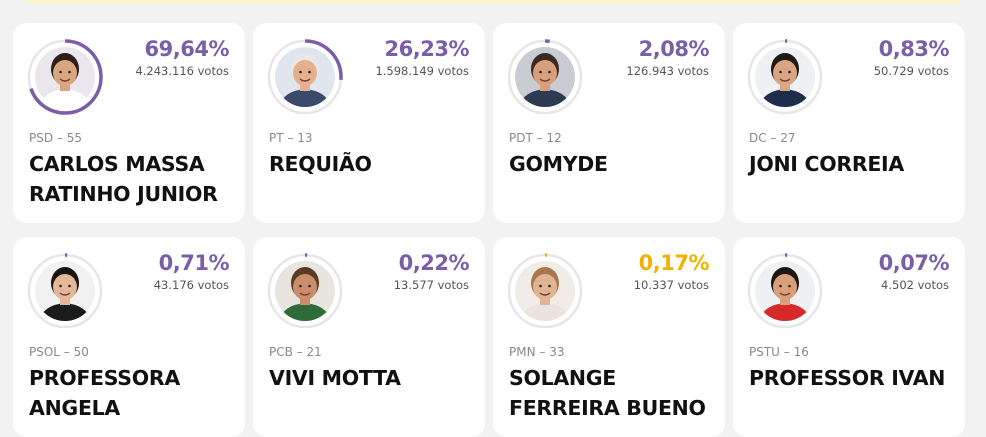  Describe the element at coordinates (674, 49) in the screenshot. I see `vote-percentage: 2,08%` at that location.